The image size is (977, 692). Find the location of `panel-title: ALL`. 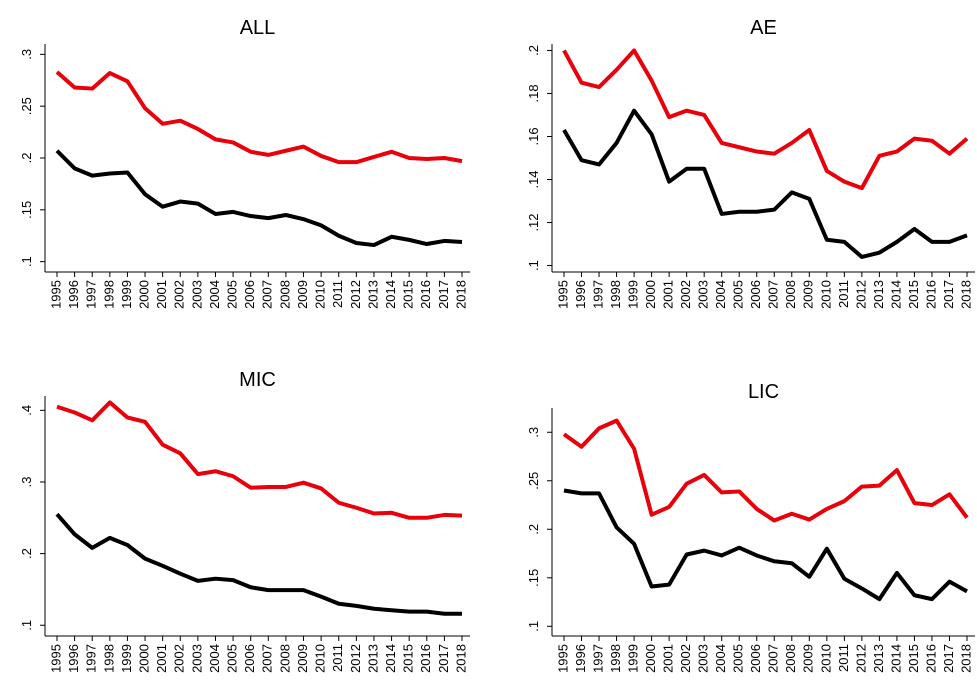

panel-title: ALL is located at coordinates (258, 28).